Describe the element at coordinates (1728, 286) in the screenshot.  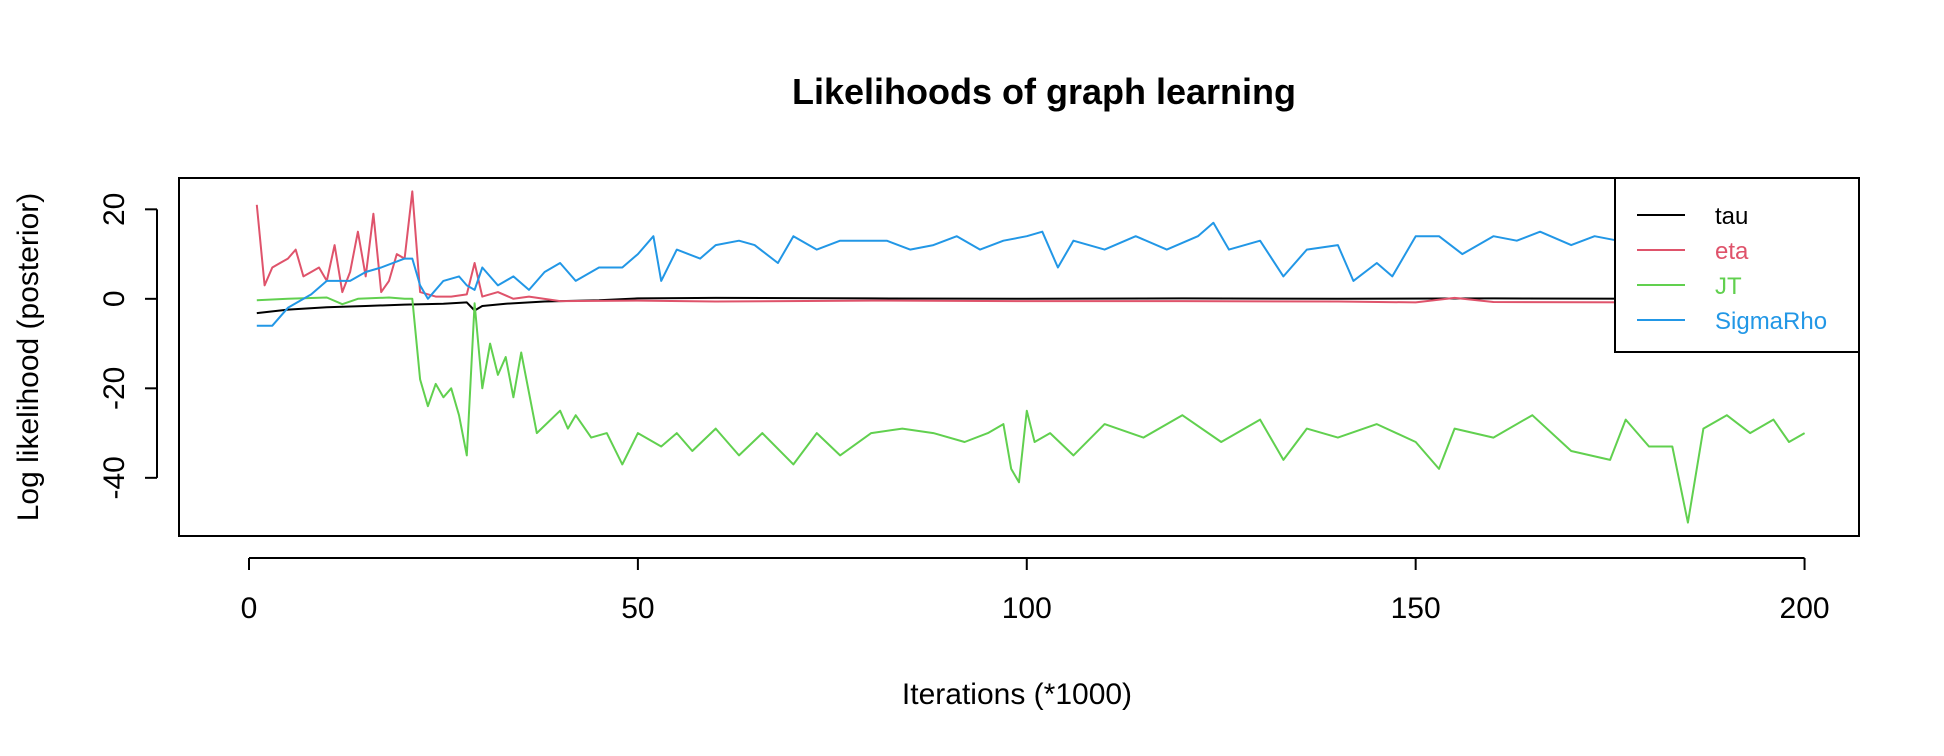
I see `legend-label-jt: JT` at that location.